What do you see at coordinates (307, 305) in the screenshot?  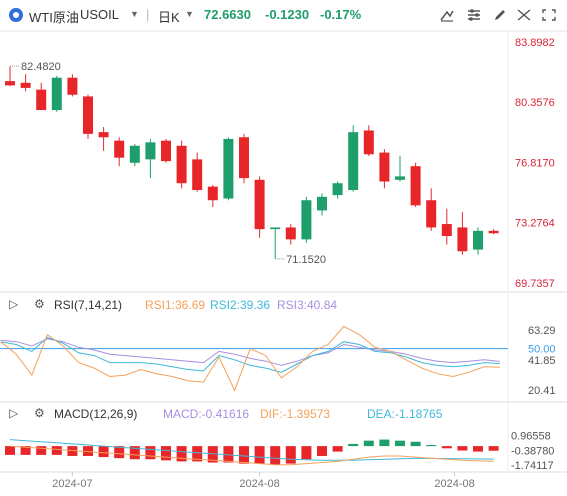 I see `rsi3-value: RSI3:40.84` at bounding box center [307, 305].